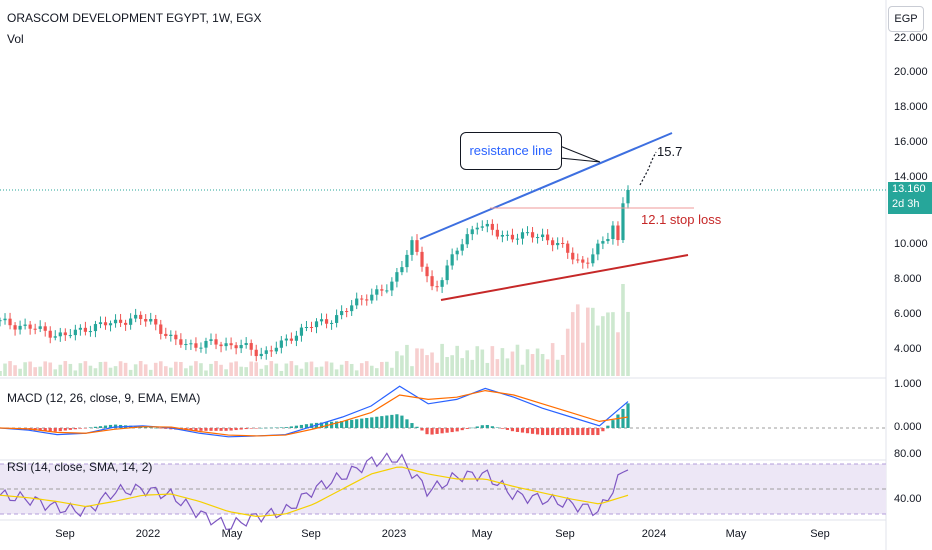  I want to click on currency-button: EGP, so click(906, 19).